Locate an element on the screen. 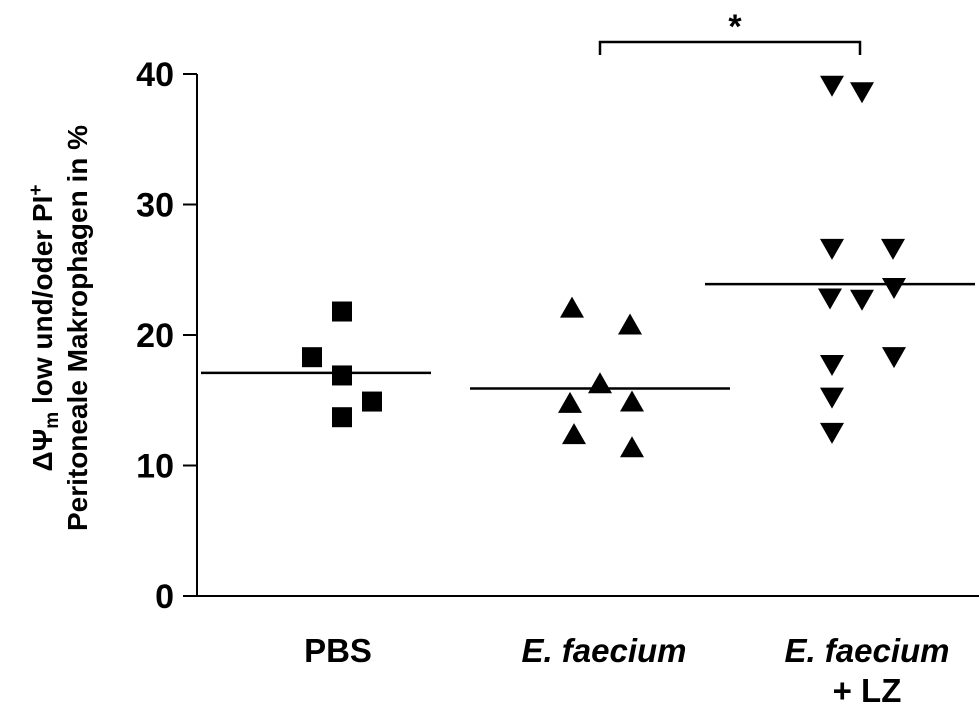 The height and width of the screenshot is (708, 979). category-label: PBS is located at coordinates (338, 650).